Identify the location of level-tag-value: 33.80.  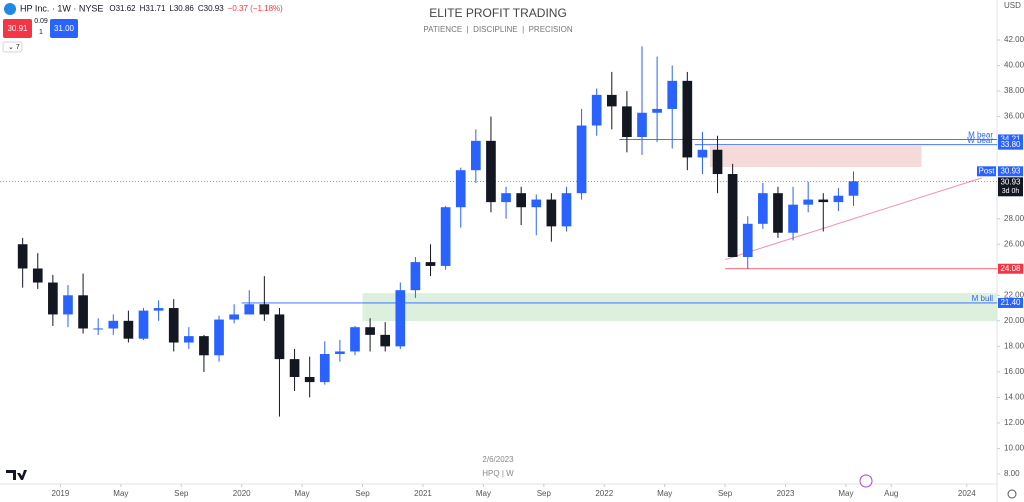
(1010, 144).